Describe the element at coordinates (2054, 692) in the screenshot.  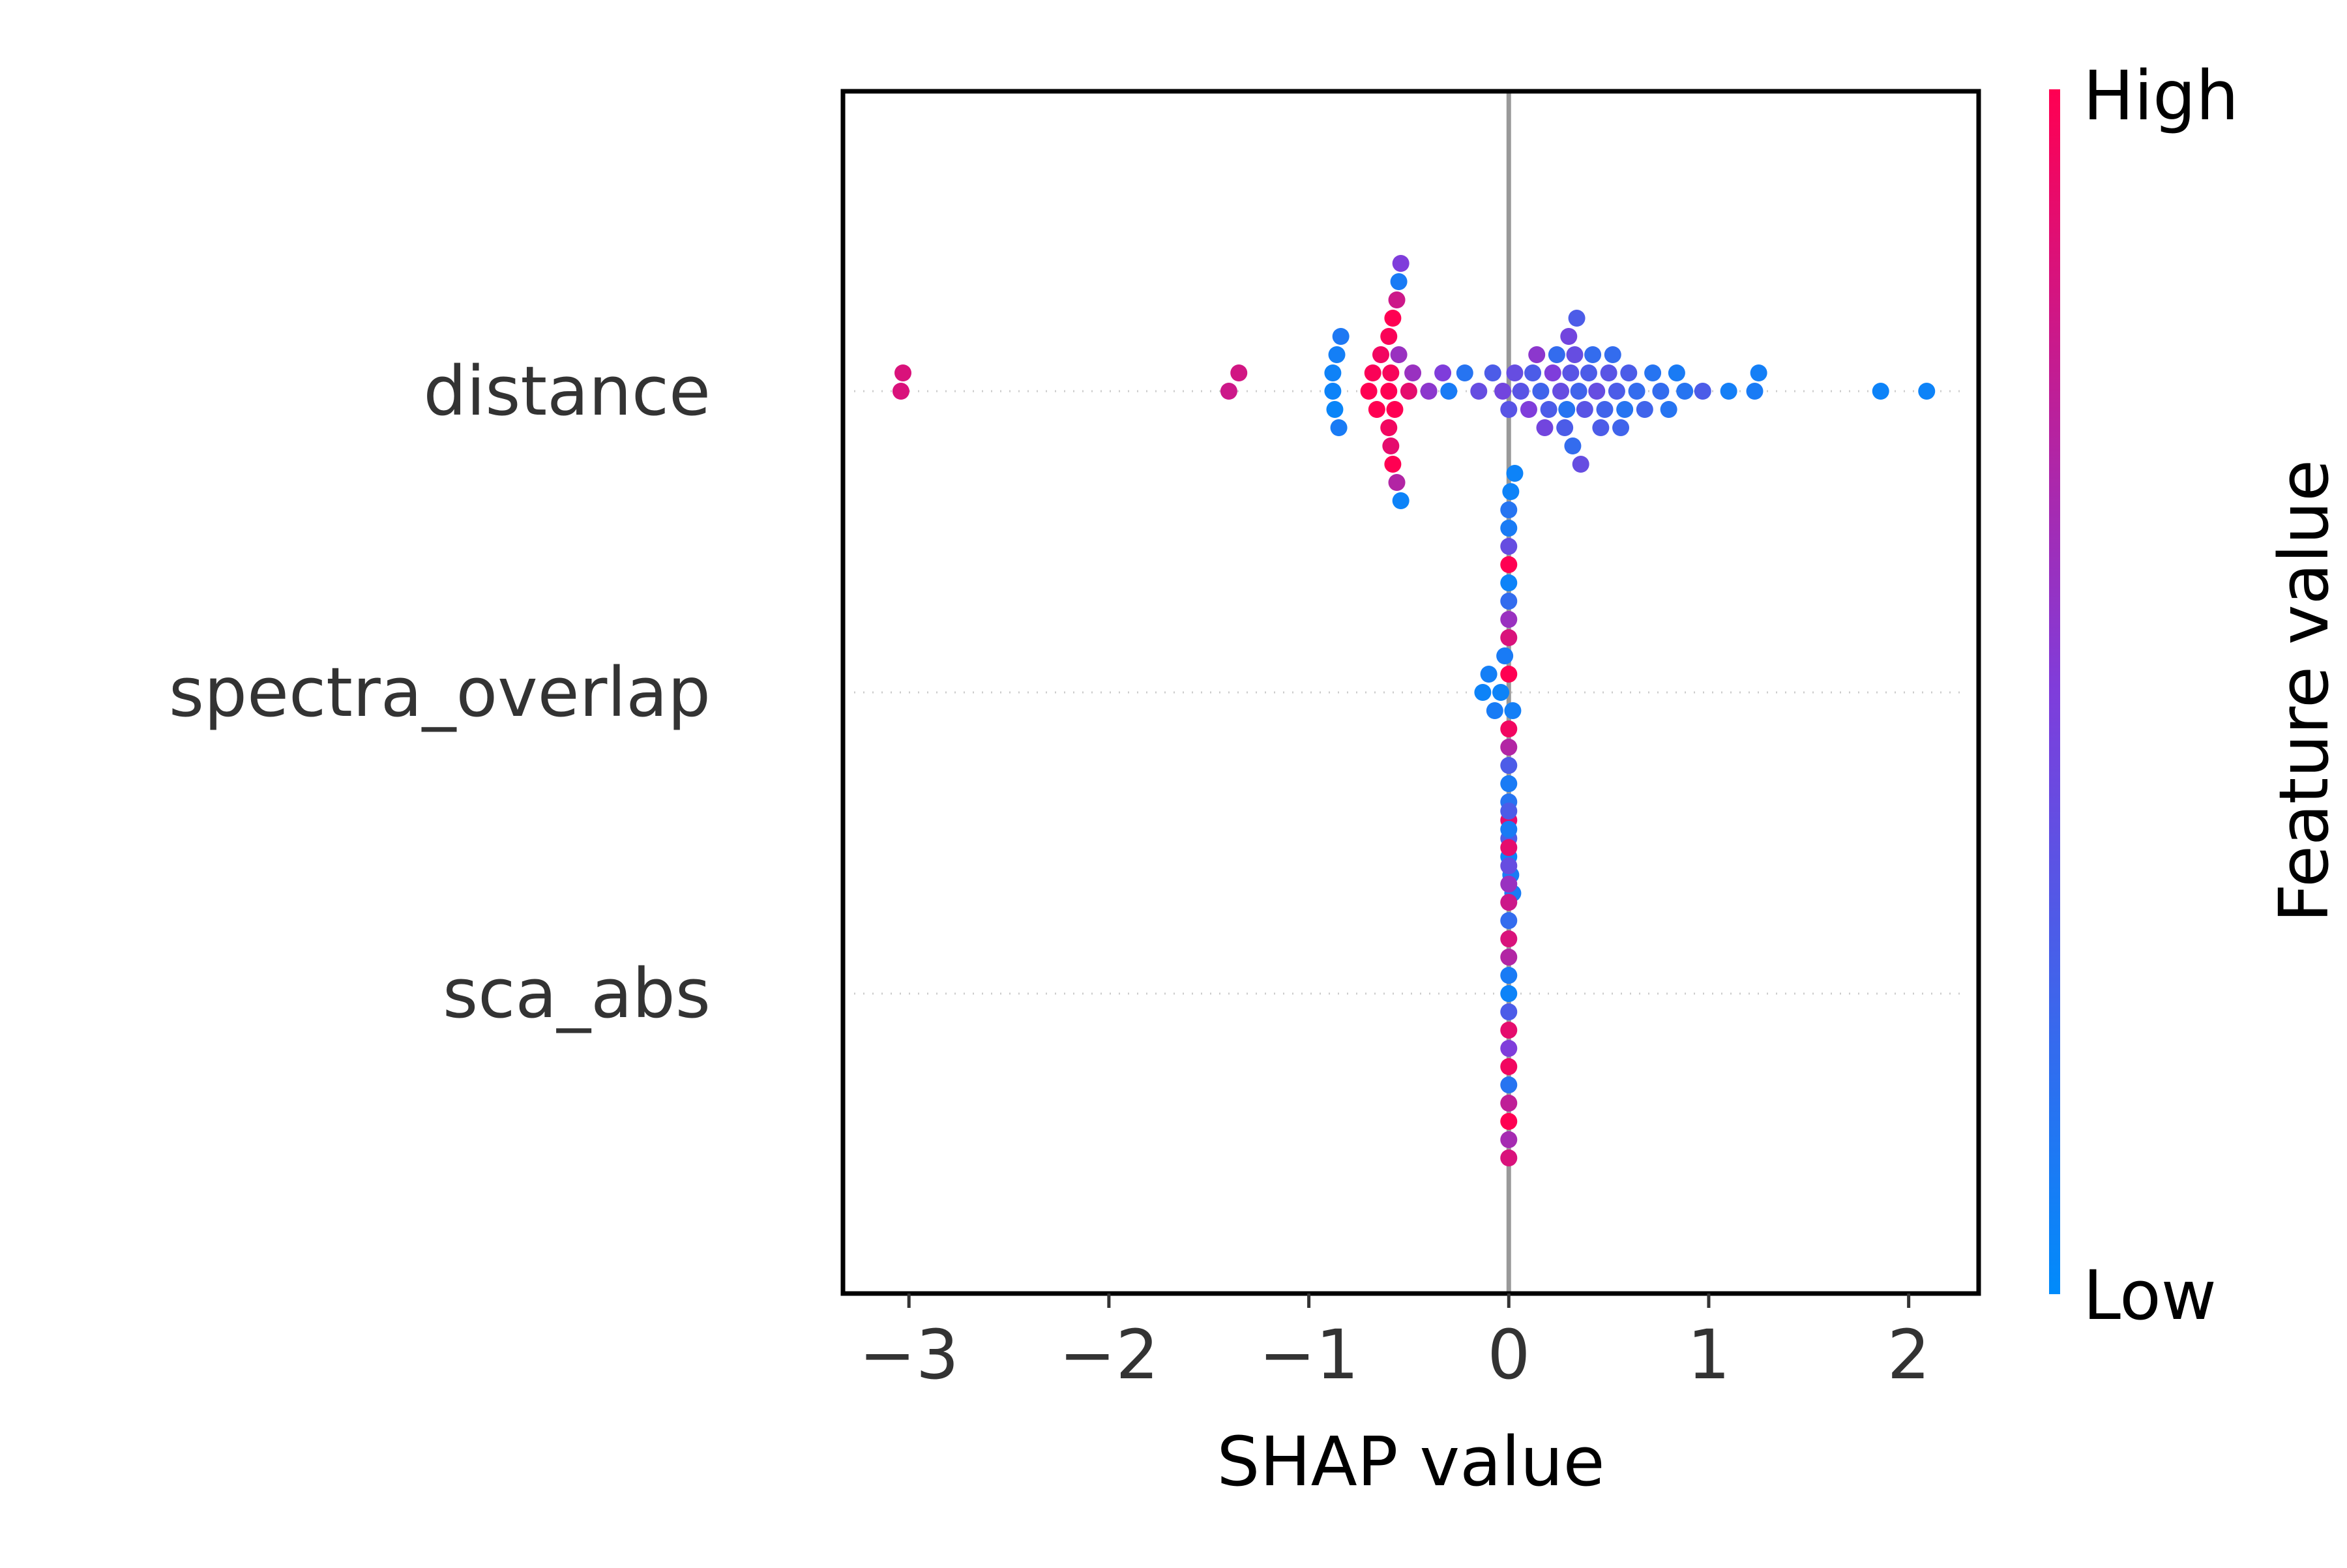
I see `colorbar` at that location.